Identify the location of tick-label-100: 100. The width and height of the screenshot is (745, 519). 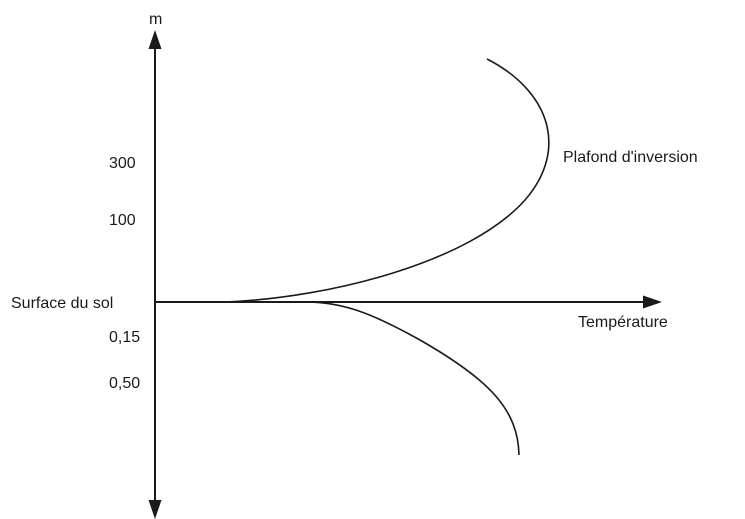
(122, 220).